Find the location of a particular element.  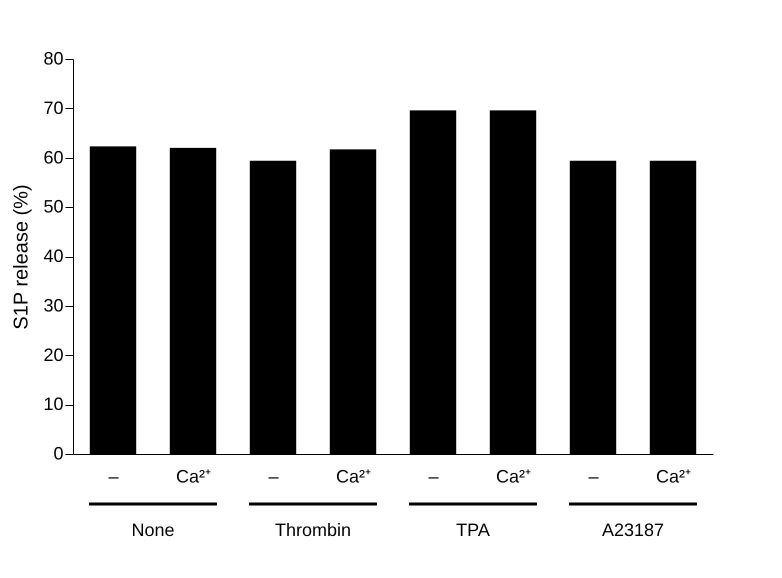

y-axis-title: S1P release (%) is located at coordinates (21, 257).